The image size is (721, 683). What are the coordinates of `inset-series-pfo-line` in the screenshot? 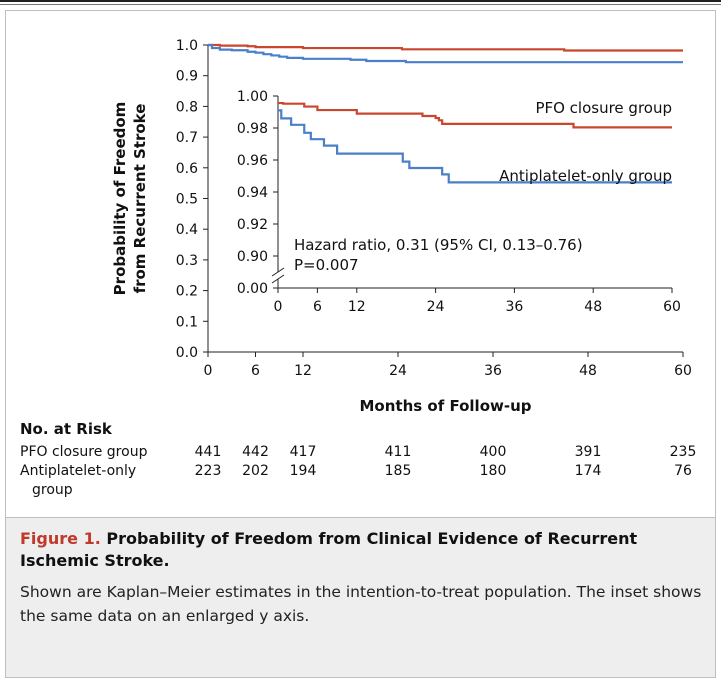 It's located at (475, 115).